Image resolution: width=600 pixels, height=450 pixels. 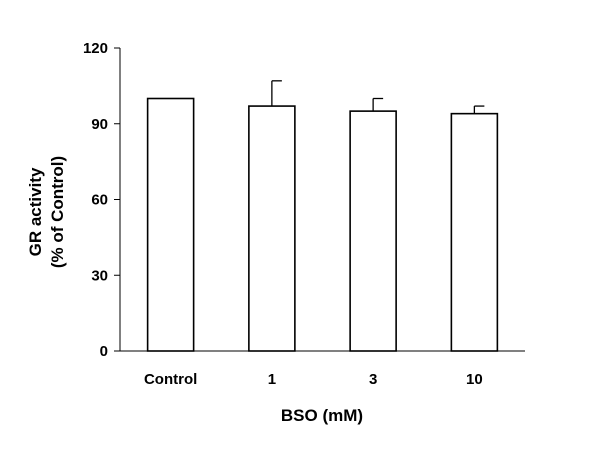 What do you see at coordinates (95, 48) in the screenshot?
I see `y-tick-label: 120` at bounding box center [95, 48].